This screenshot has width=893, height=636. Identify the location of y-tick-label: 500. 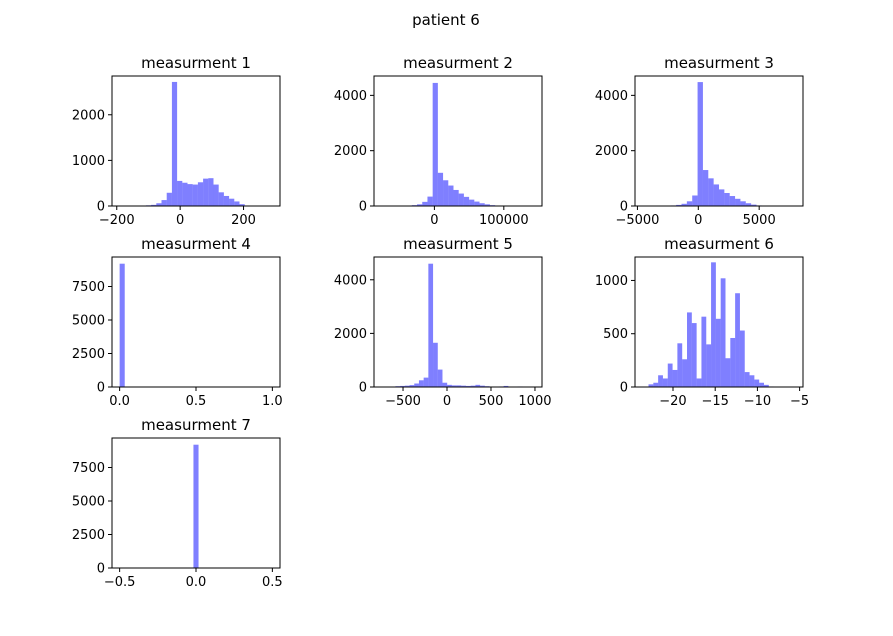
(615, 334).